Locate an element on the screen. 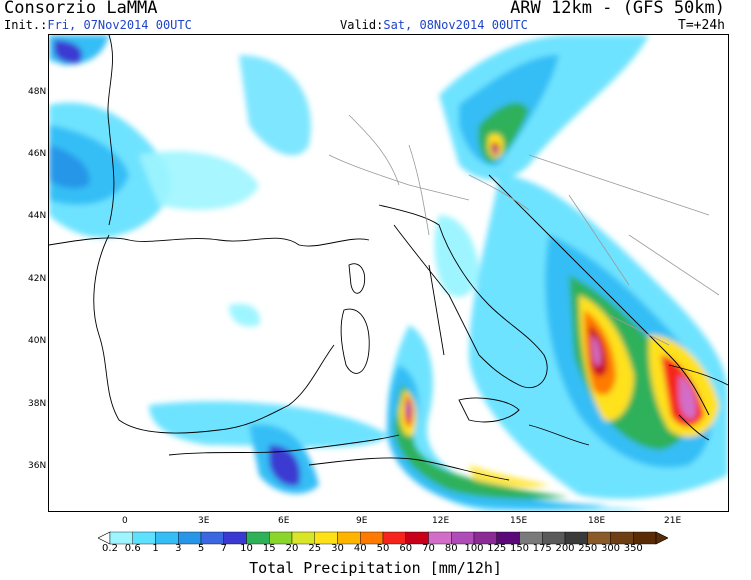 This screenshot has width=751, height=580. colorbar-value: 5 is located at coordinates (201, 548).